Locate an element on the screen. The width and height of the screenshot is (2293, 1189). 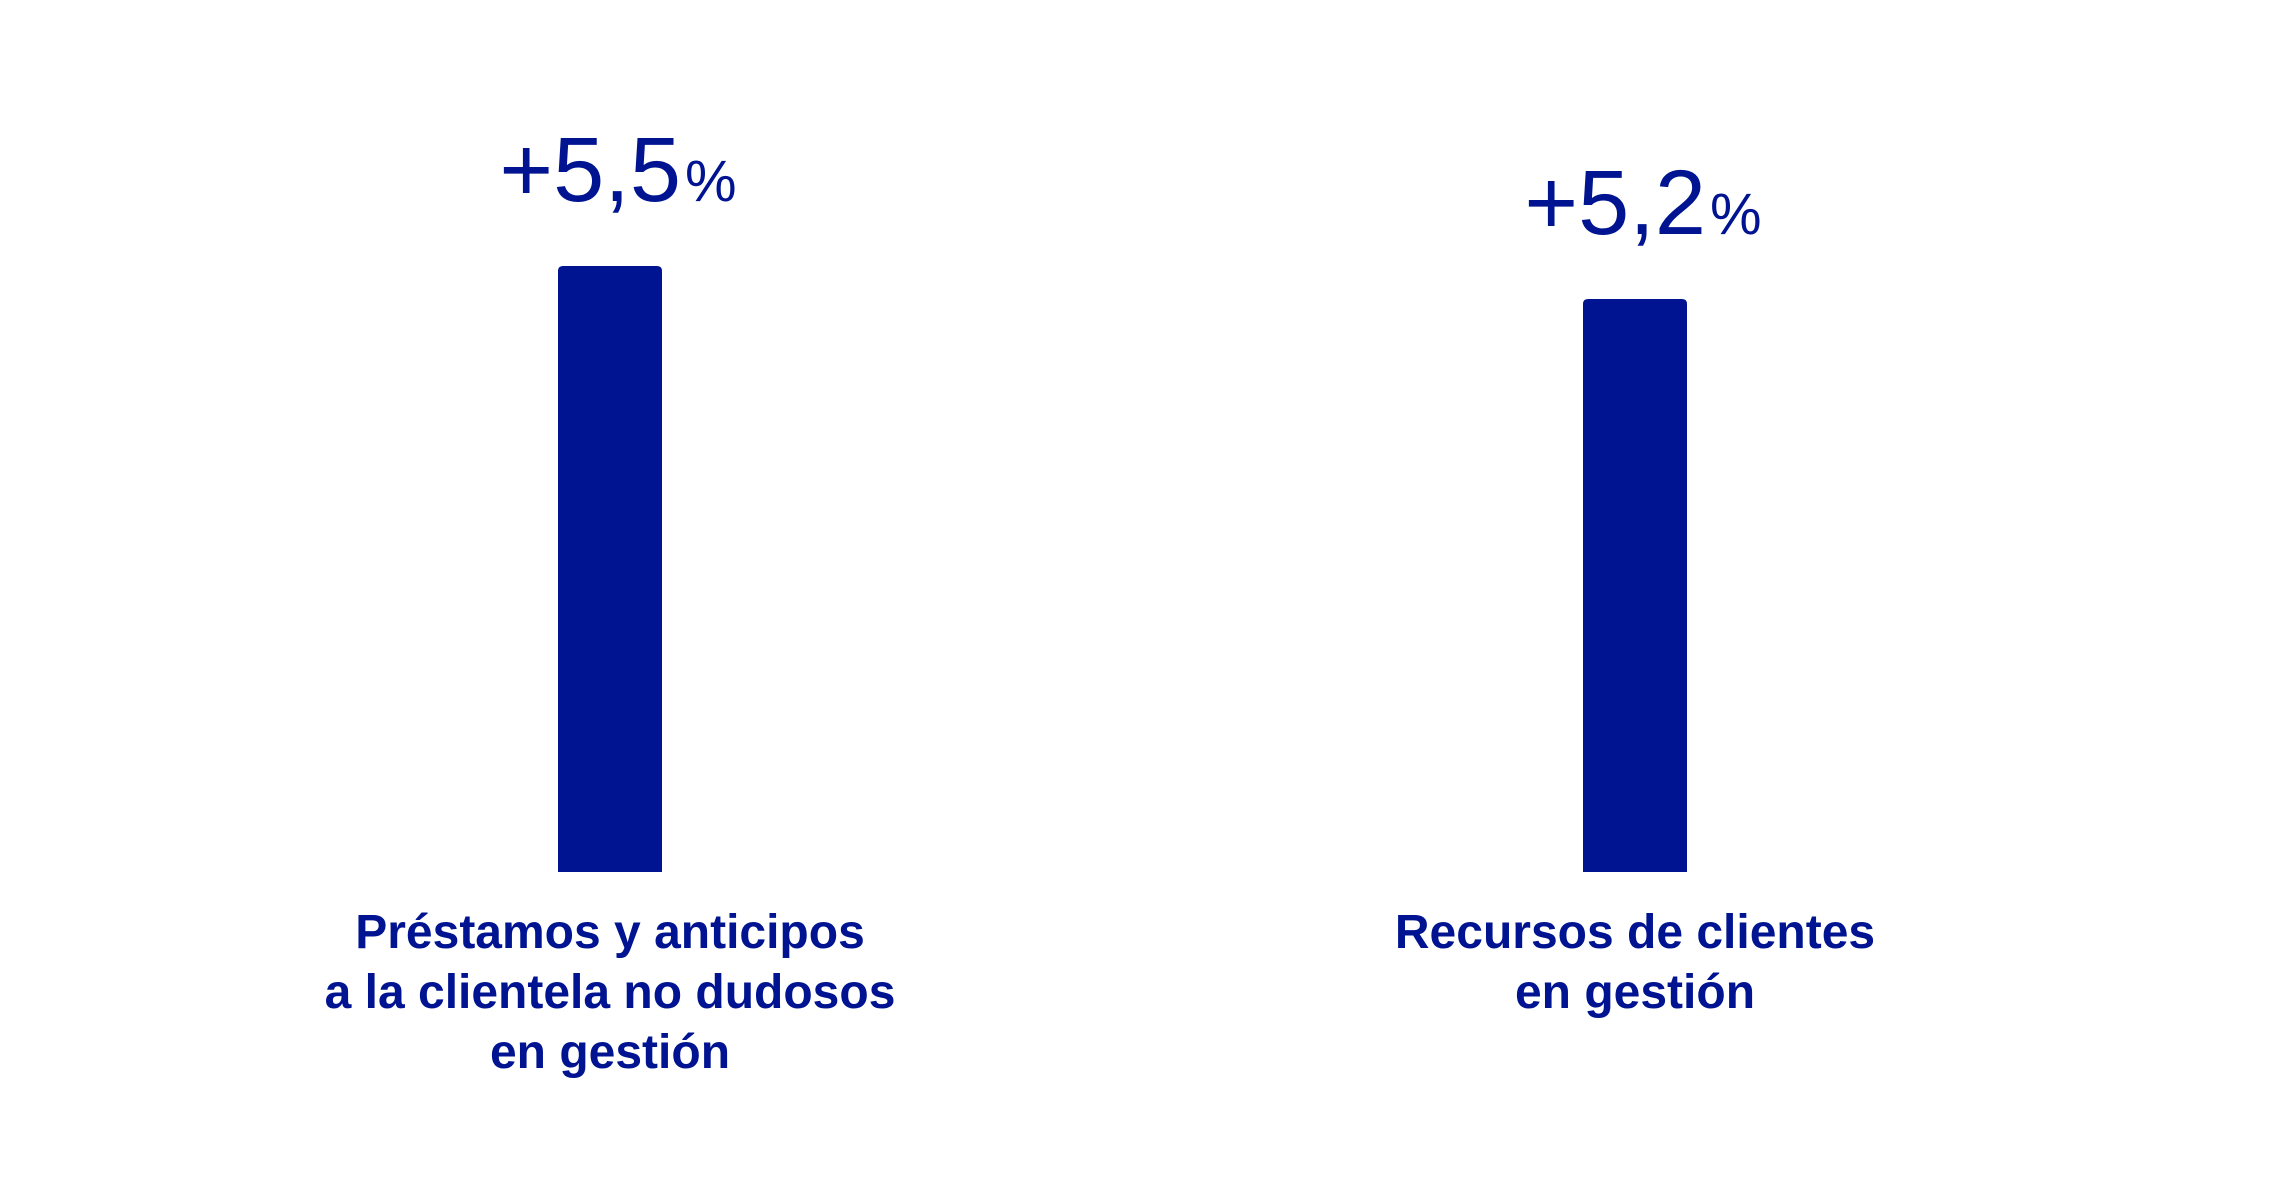
data-label-number: +5,5 is located at coordinates (590, 170).